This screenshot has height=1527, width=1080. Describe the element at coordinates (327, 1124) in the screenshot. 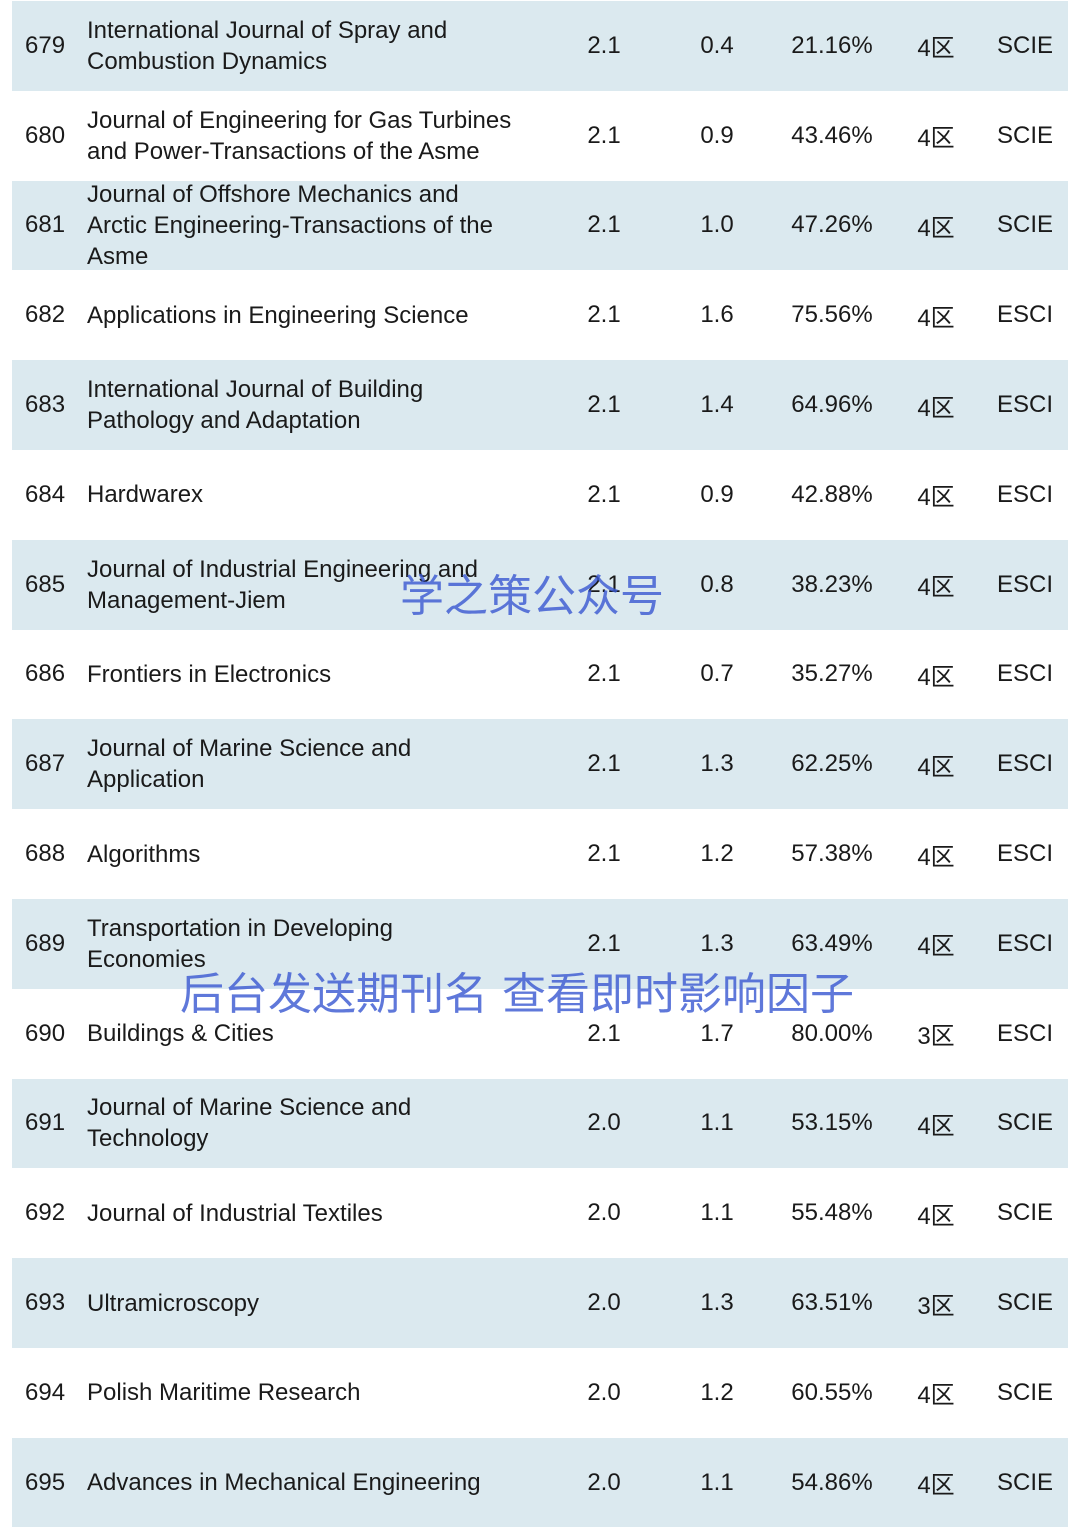

I see `journal-title: Journal of Marine Science and Technology` at that location.